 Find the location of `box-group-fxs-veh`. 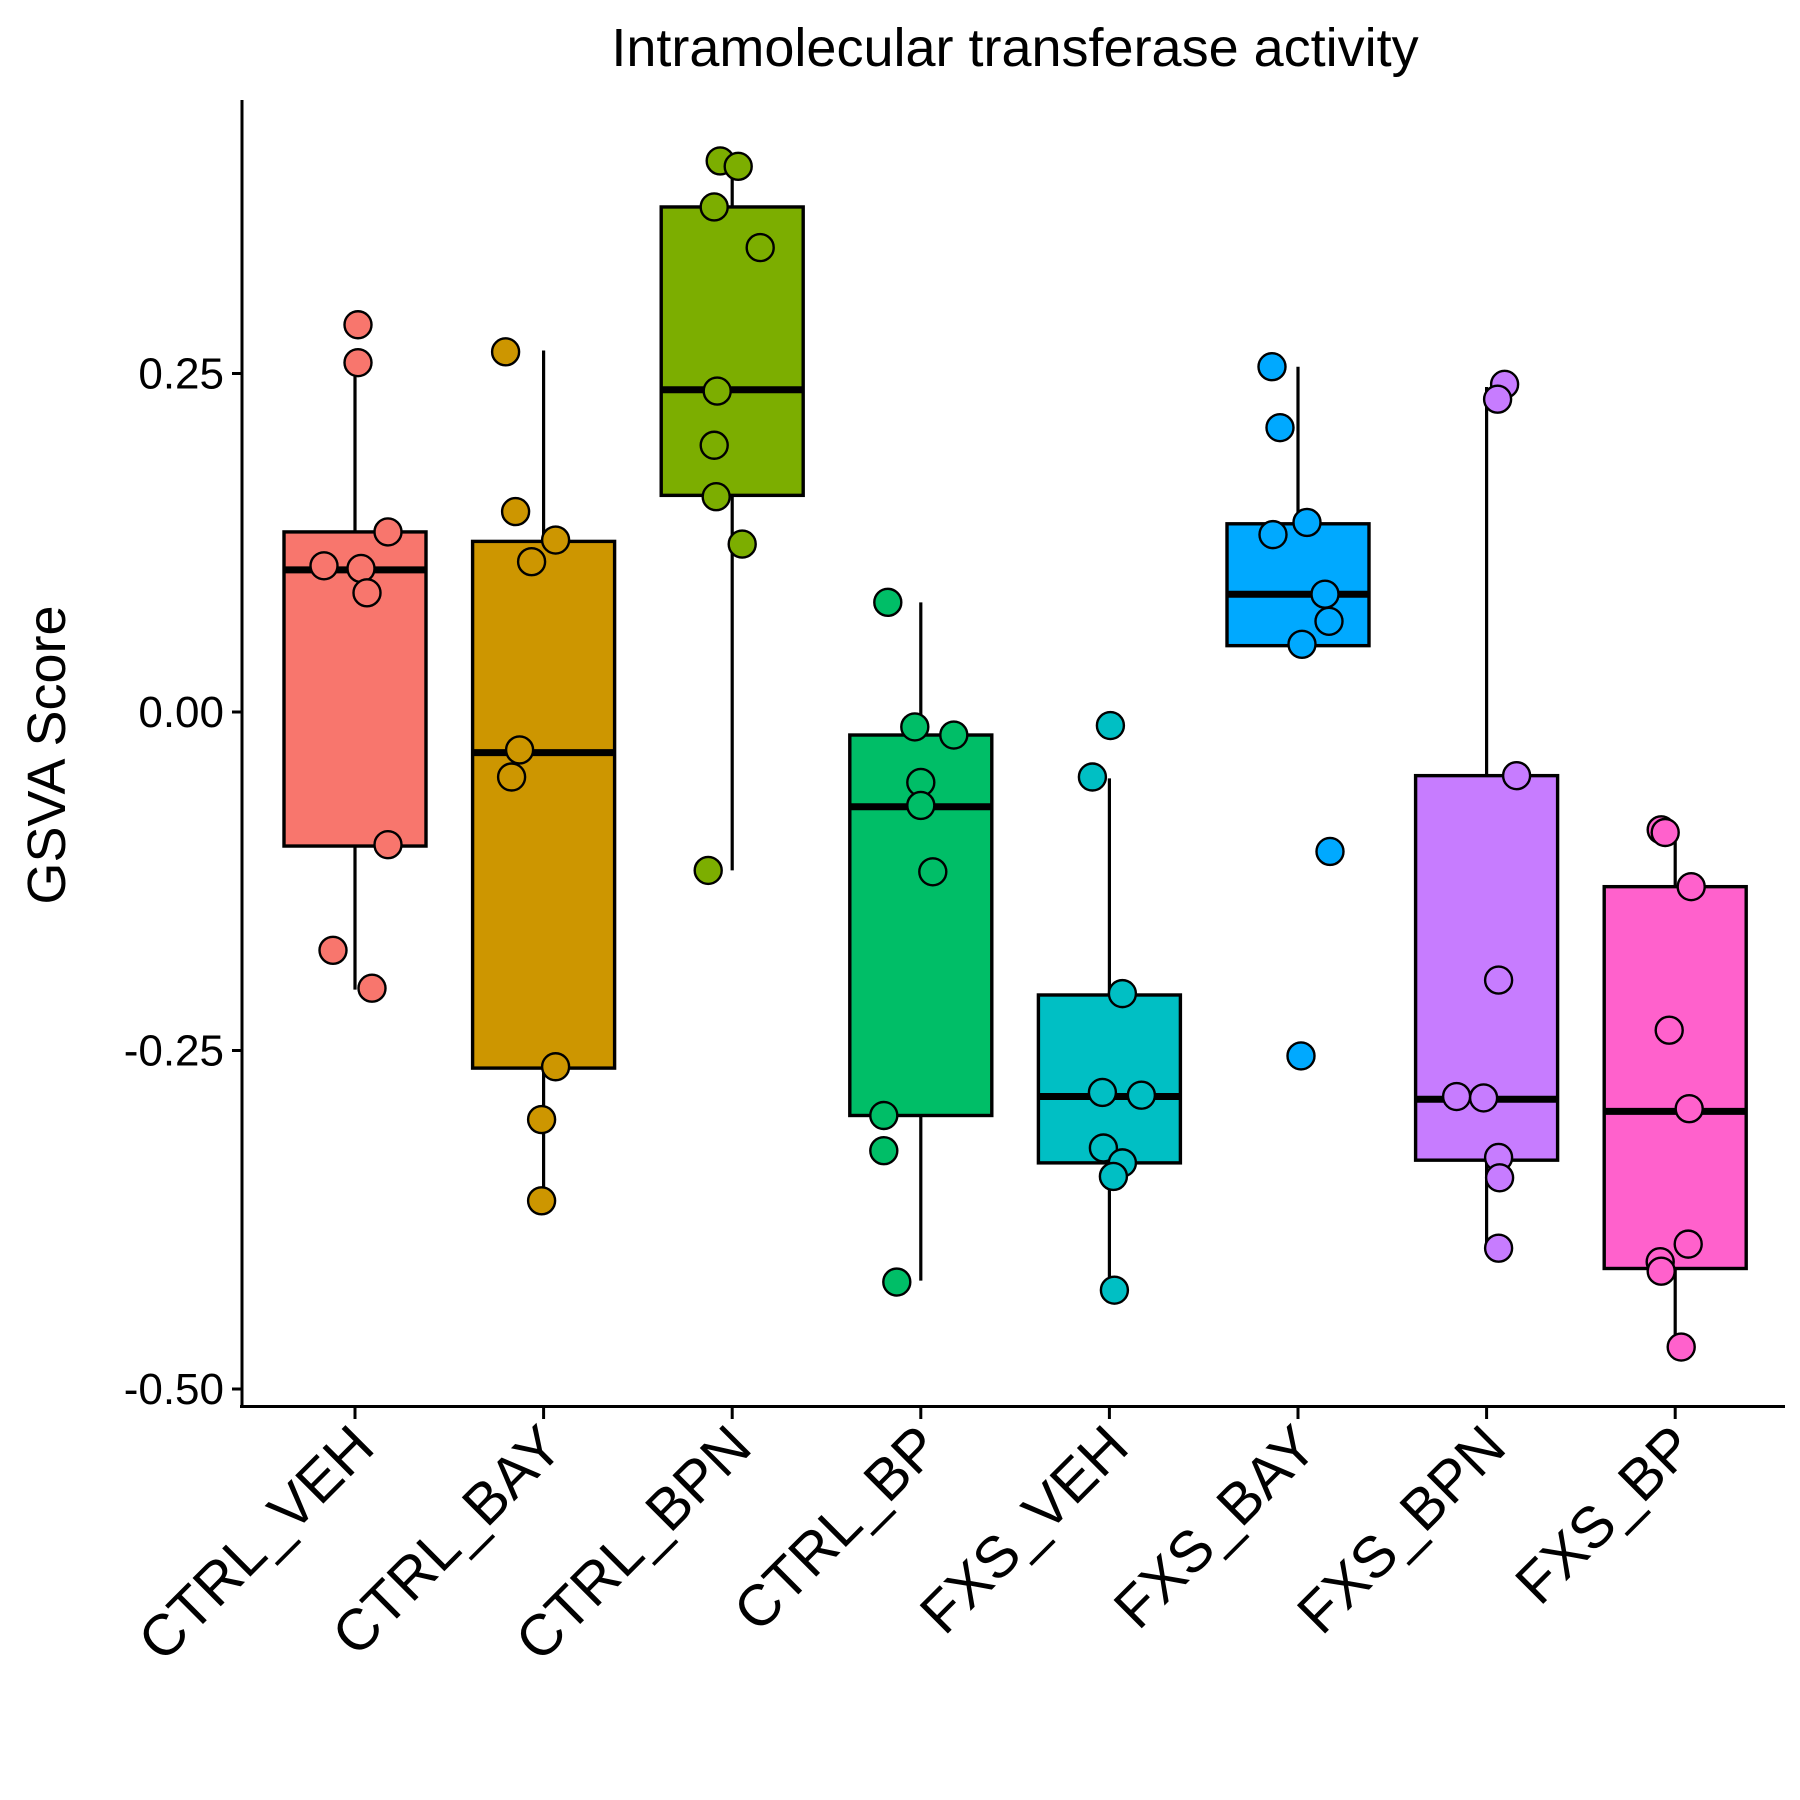

box-group-fxs-veh is located at coordinates (1109, 1033).